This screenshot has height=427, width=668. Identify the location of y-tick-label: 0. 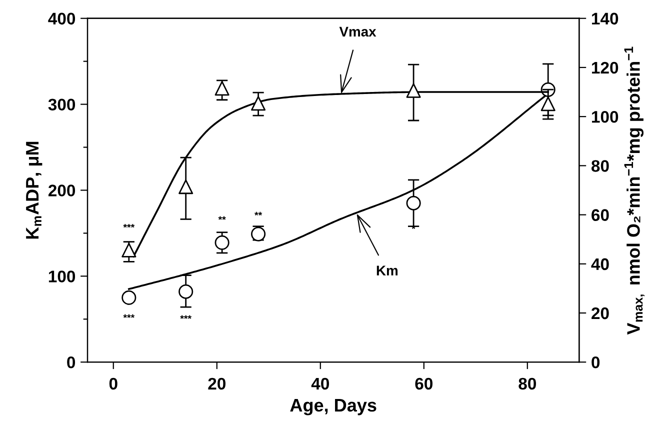
(71, 362).